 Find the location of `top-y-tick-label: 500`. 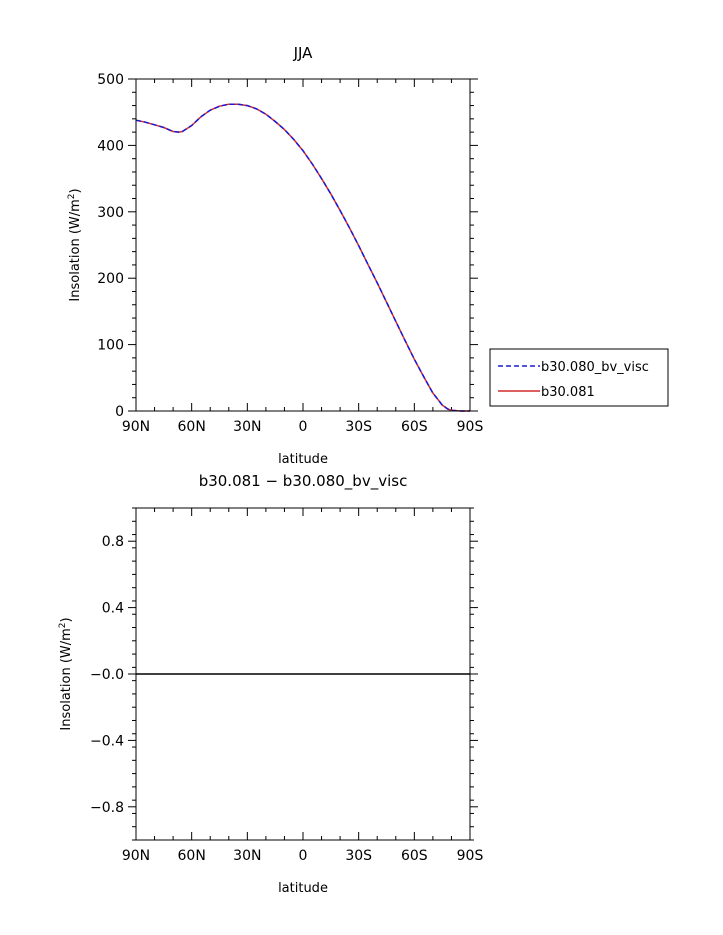

top-y-tick-label: 500 is located at coordinates (110, 80).